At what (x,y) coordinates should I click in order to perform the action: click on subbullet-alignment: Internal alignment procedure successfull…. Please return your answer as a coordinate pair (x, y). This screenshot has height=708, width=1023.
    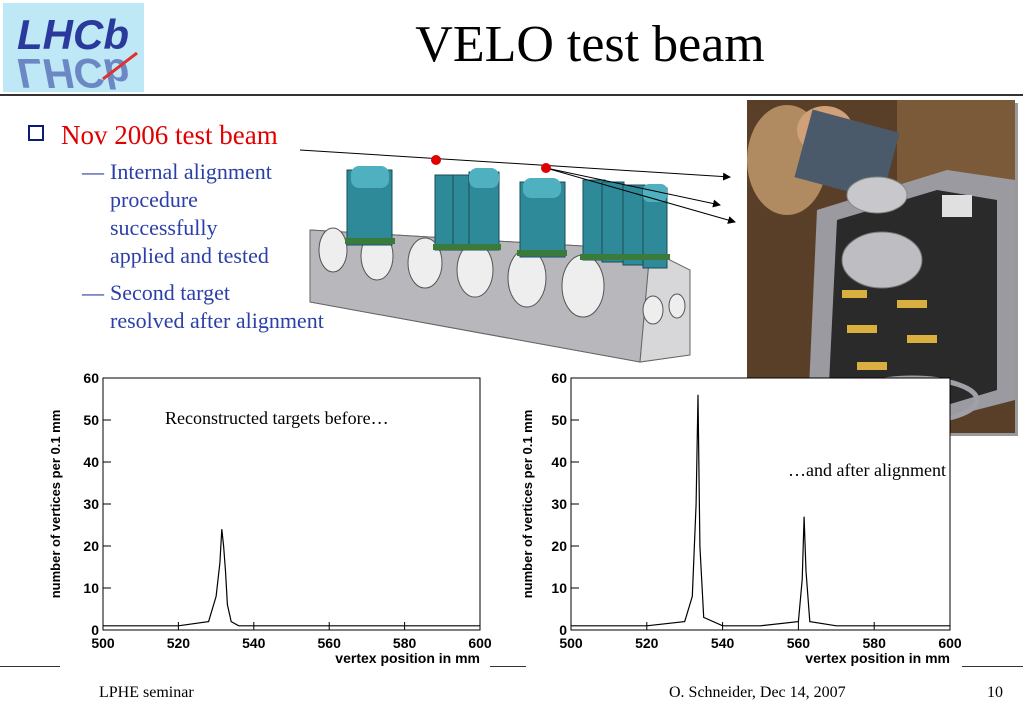
    Looking at the image, I should click on (191, 214).